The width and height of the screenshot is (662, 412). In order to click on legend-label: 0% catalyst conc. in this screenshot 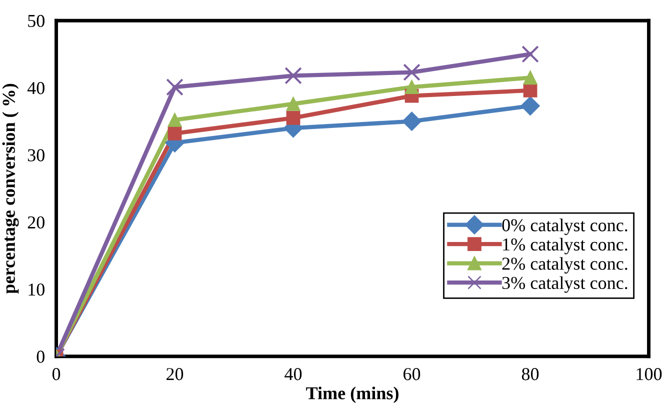, I will do `click(565, 227)`.